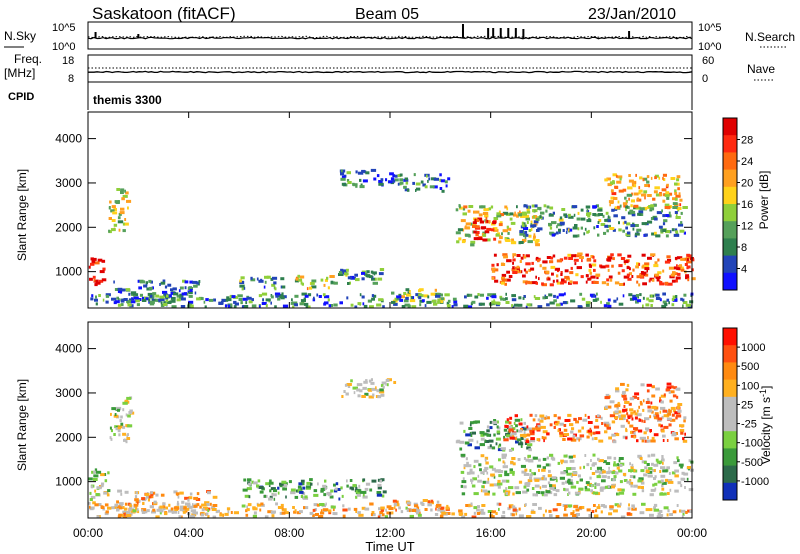 This screenshot has width=800, height=554. What do you see at coordinates (64, 28) in the screenshot?
I see `nsky-top-tick: 10^5` at bounding box center [64, 28].